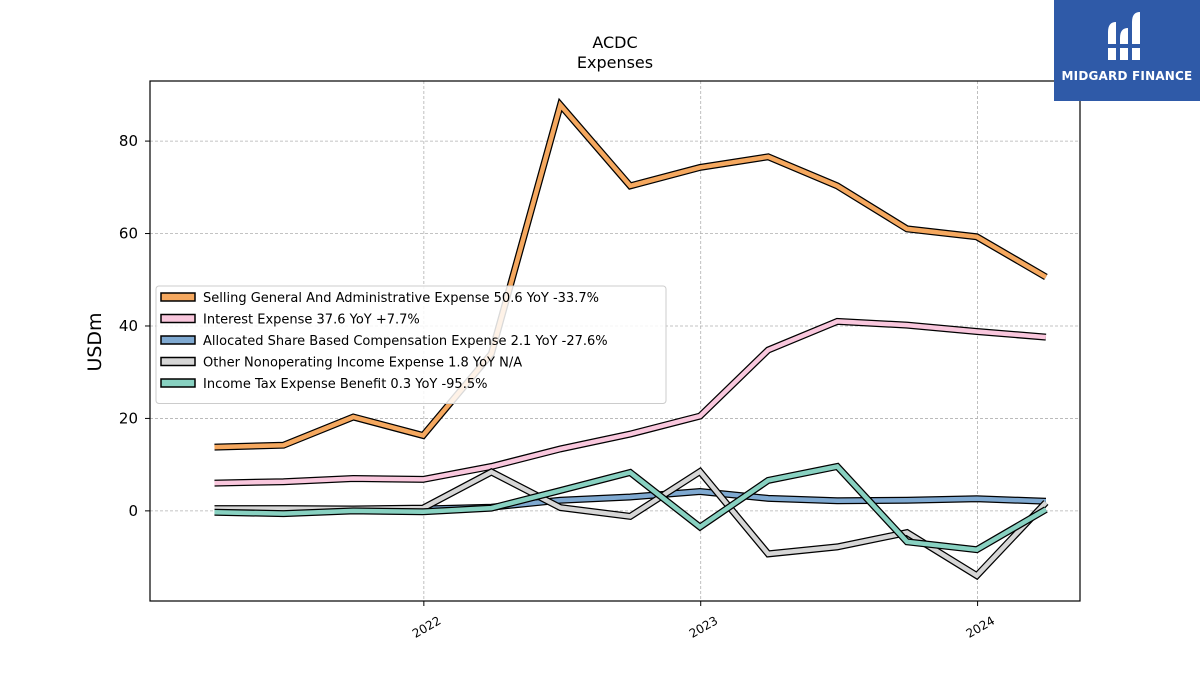 This screenshot has width=1200, height=675. I want to click on legend-label: Interest Expense 37.6 YoY +7.7%, so click(311, 320).